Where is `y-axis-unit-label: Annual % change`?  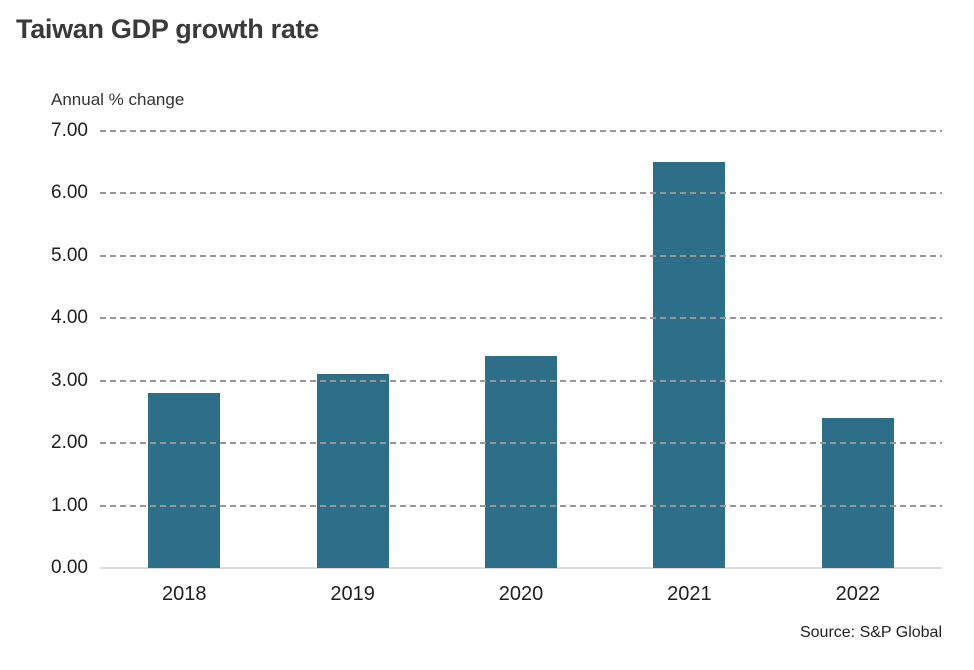
y-axis-unit-label: Annual % change is located at coordinates (118, 99).